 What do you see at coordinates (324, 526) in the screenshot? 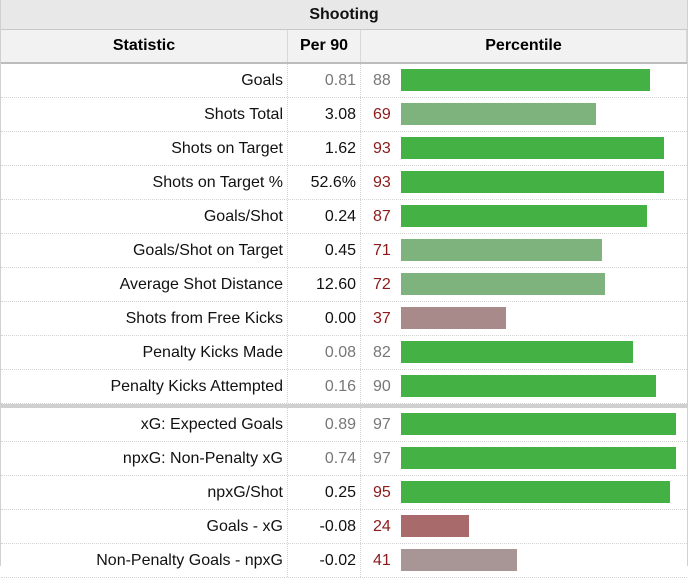
I see `per-90-value: -0.08` at bounding box center [324, 526].